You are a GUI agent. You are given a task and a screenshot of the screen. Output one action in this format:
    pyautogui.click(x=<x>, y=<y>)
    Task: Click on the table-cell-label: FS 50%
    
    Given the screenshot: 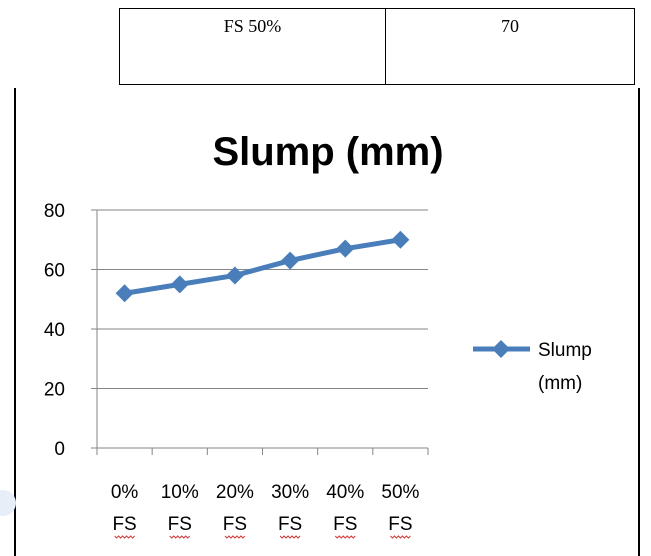 What is the action you would take?
    pyautogui.click(x=253, y=46)
    